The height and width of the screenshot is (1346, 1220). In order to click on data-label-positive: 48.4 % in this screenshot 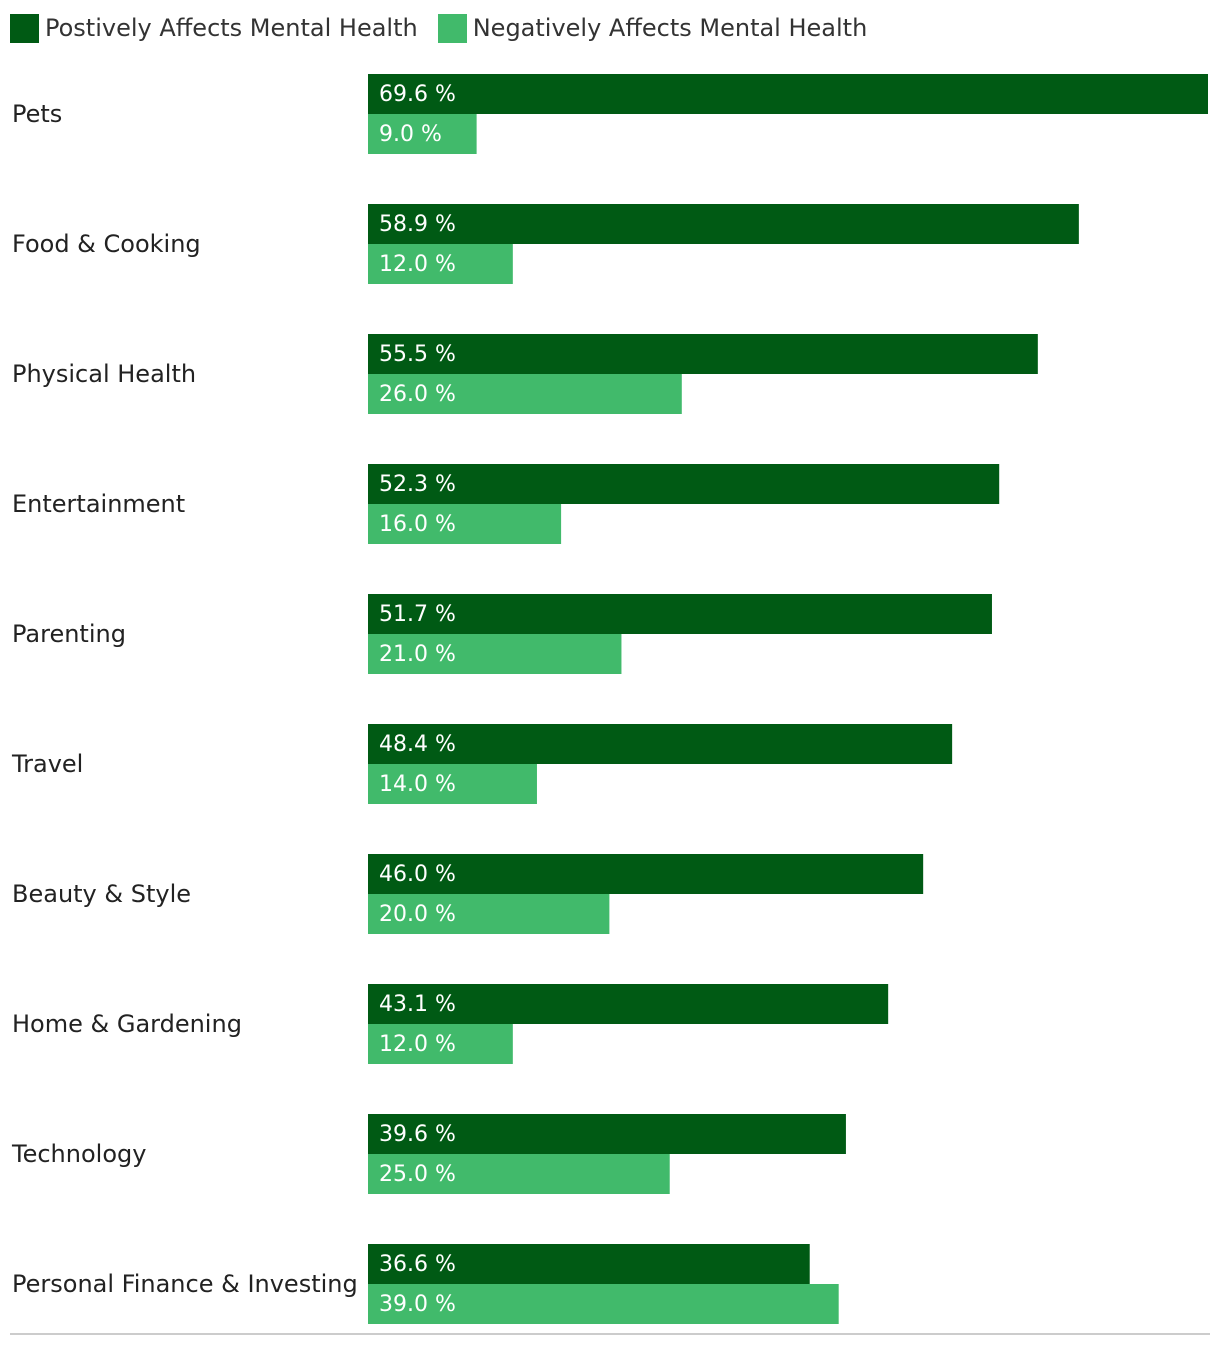, I will do `click(417, 744)`.